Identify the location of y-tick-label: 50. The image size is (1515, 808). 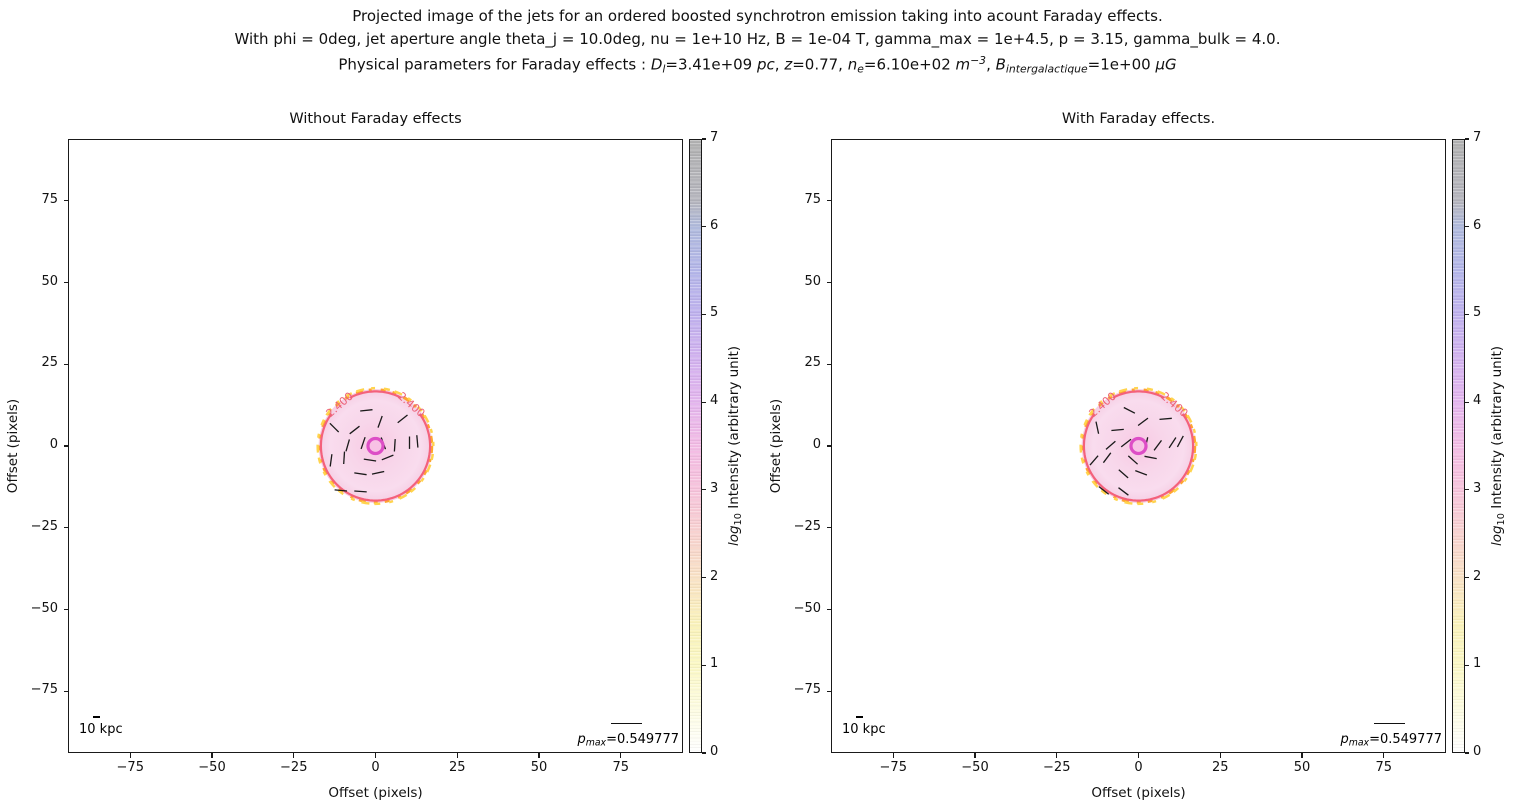
(49, 281).